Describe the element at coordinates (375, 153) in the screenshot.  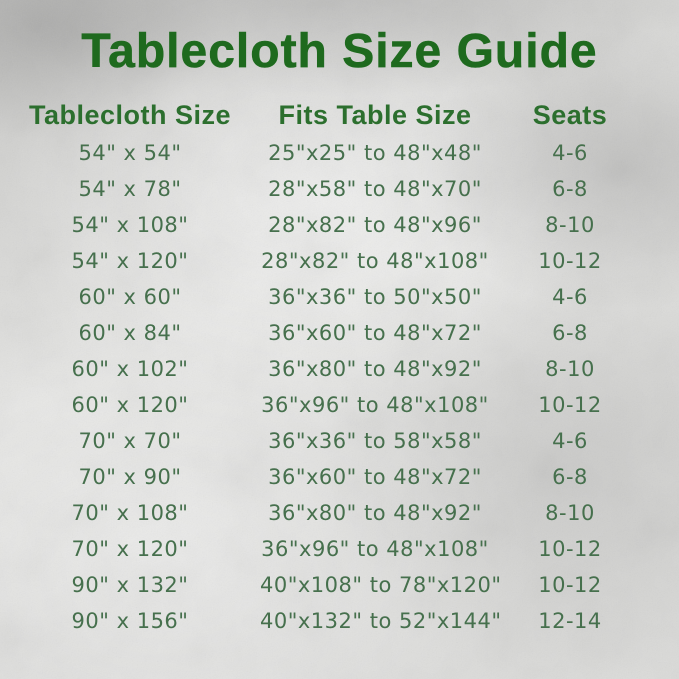
I see `cell-fits-table-size: 25"x25" to 48"x48"` at that location.